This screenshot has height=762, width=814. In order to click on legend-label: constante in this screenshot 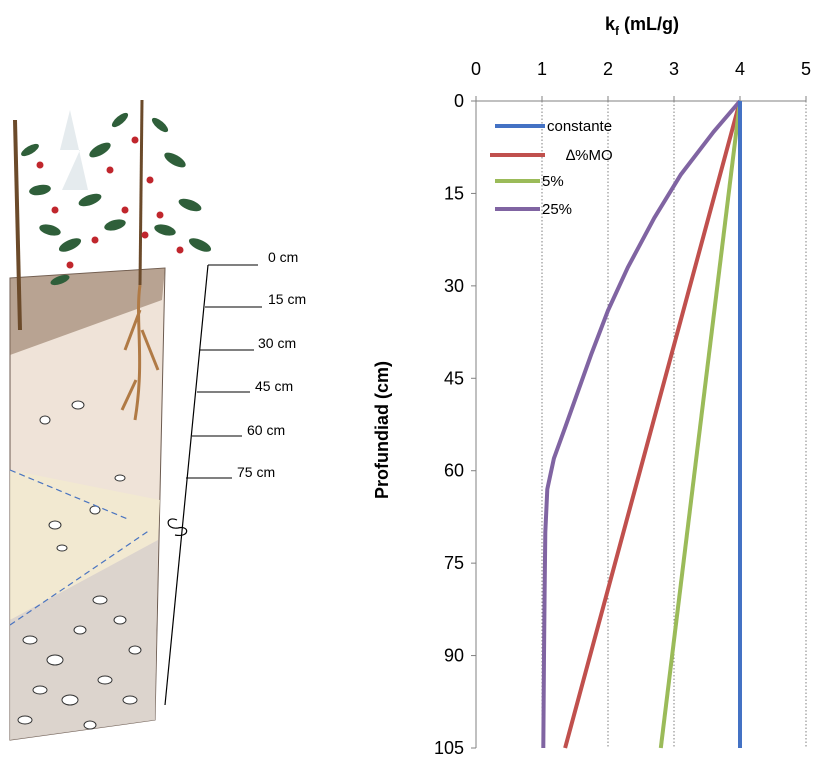, I will do `click(579, 126)`.